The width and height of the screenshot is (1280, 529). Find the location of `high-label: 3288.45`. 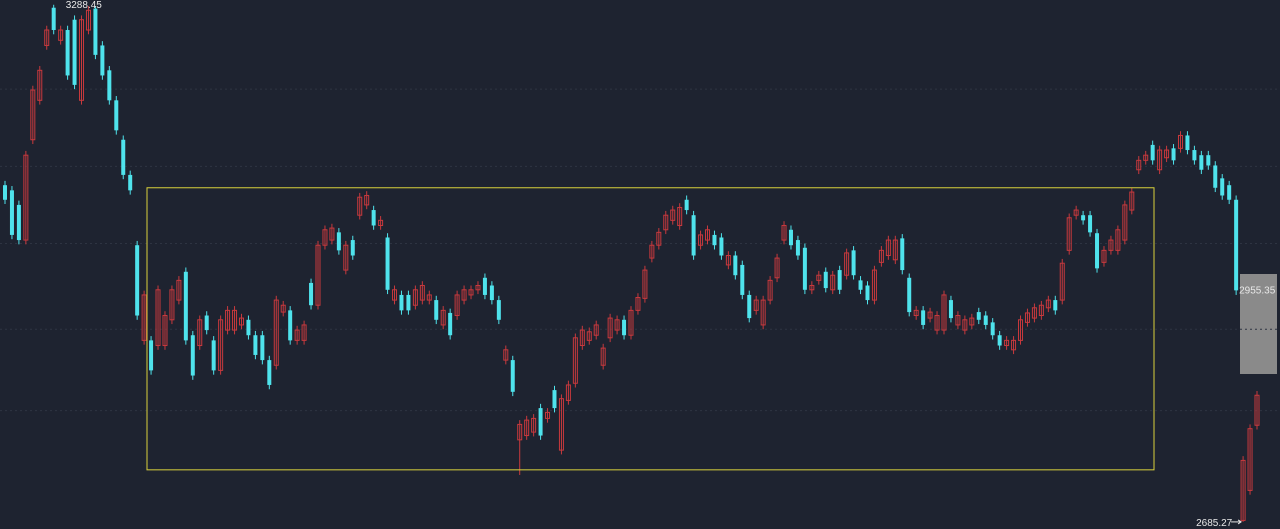

high-label: 3288.45 is located at coordinates (84, 5).